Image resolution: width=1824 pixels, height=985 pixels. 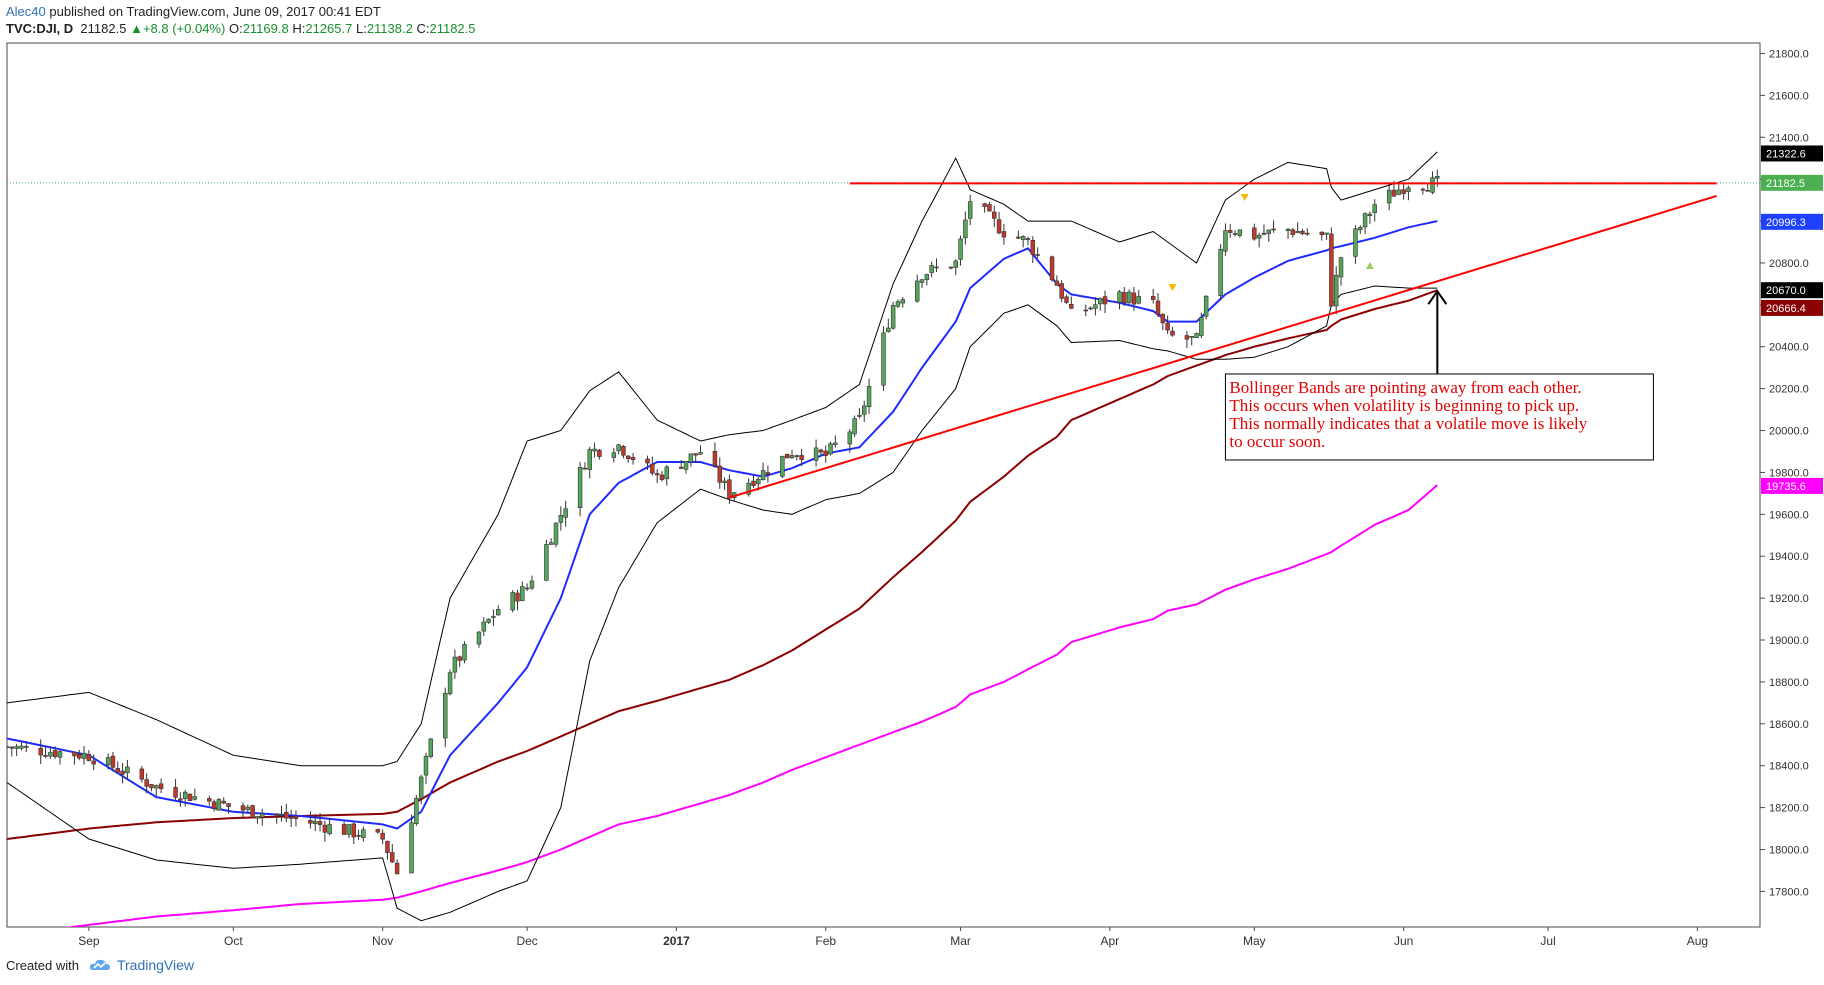 What do you see at coordinates (1403, 941) in the screenshot?
I see `time-tick-label: Jun` at bounding box center [1403, 941].